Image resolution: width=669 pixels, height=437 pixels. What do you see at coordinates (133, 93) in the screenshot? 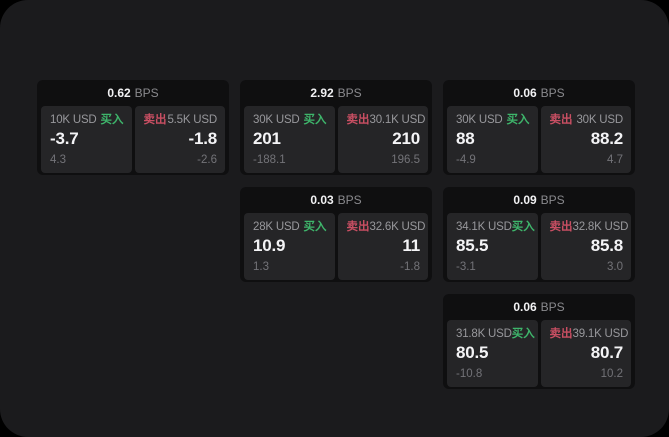
I see `card-header: 0.62 BPS` at bounding box center [133, 93].